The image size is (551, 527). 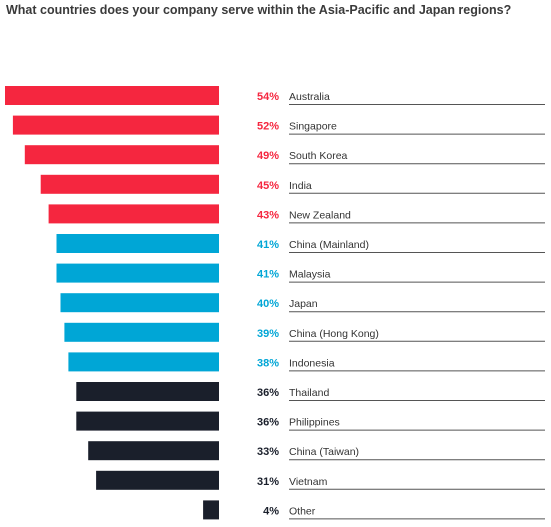 I want to click on category-label-australia: Australia, so click(x=309, y=97).